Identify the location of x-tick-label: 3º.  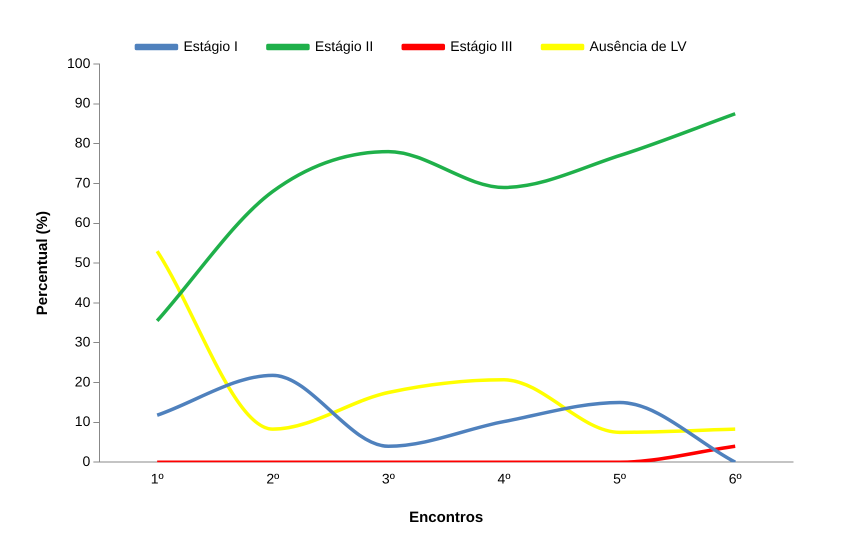
(388, 478).